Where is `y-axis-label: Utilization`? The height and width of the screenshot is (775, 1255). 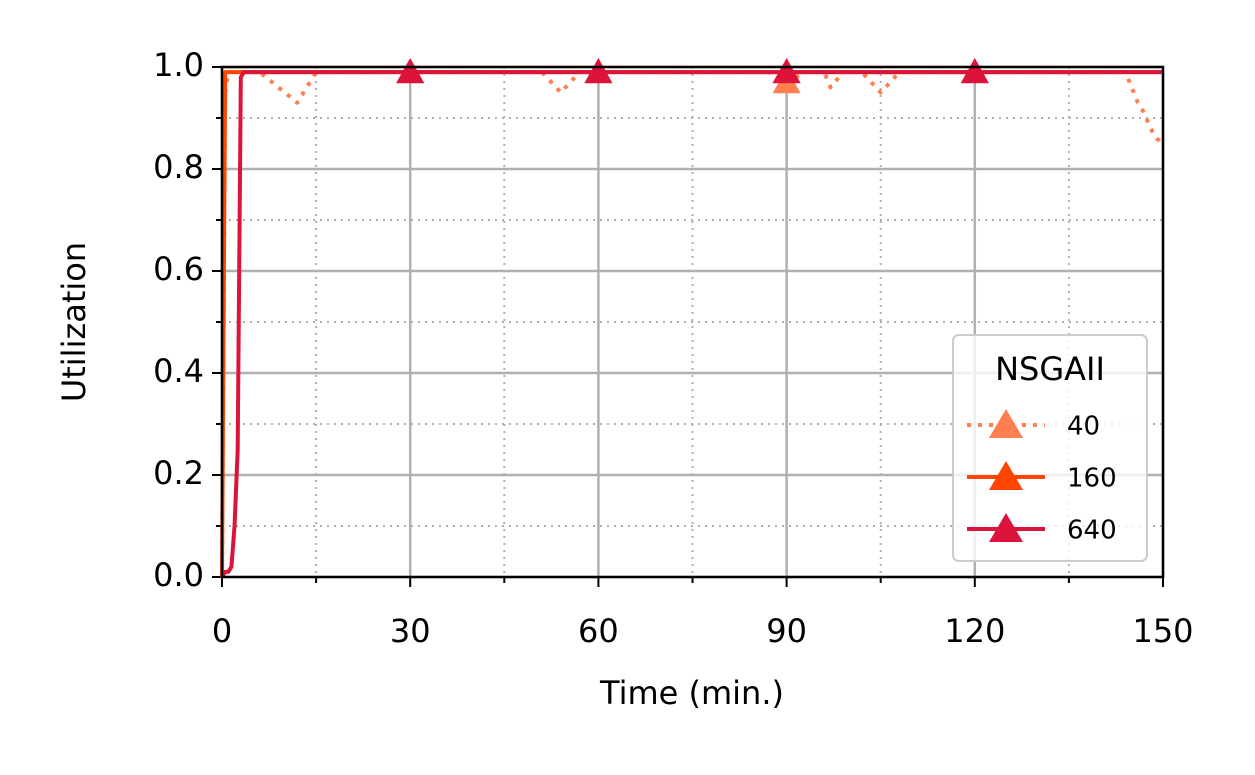 y-axis-label: Utilization is located at coordinates (74, 322).